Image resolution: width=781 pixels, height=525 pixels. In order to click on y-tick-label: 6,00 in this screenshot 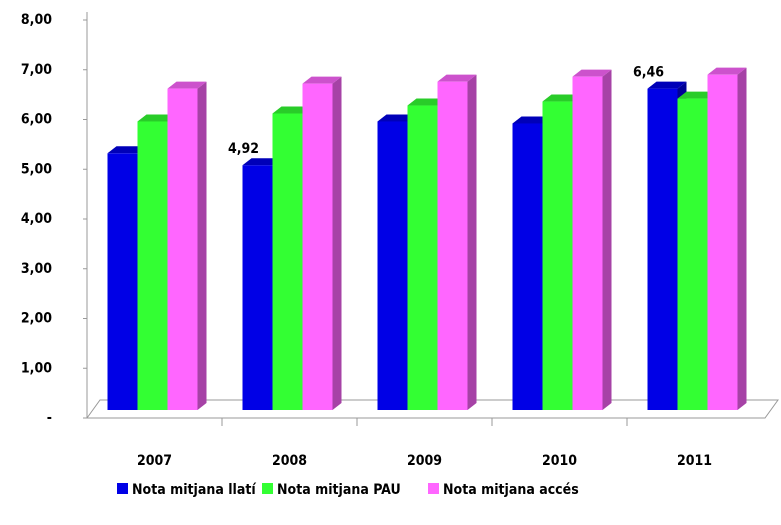, I will do `click(36, 120)`.